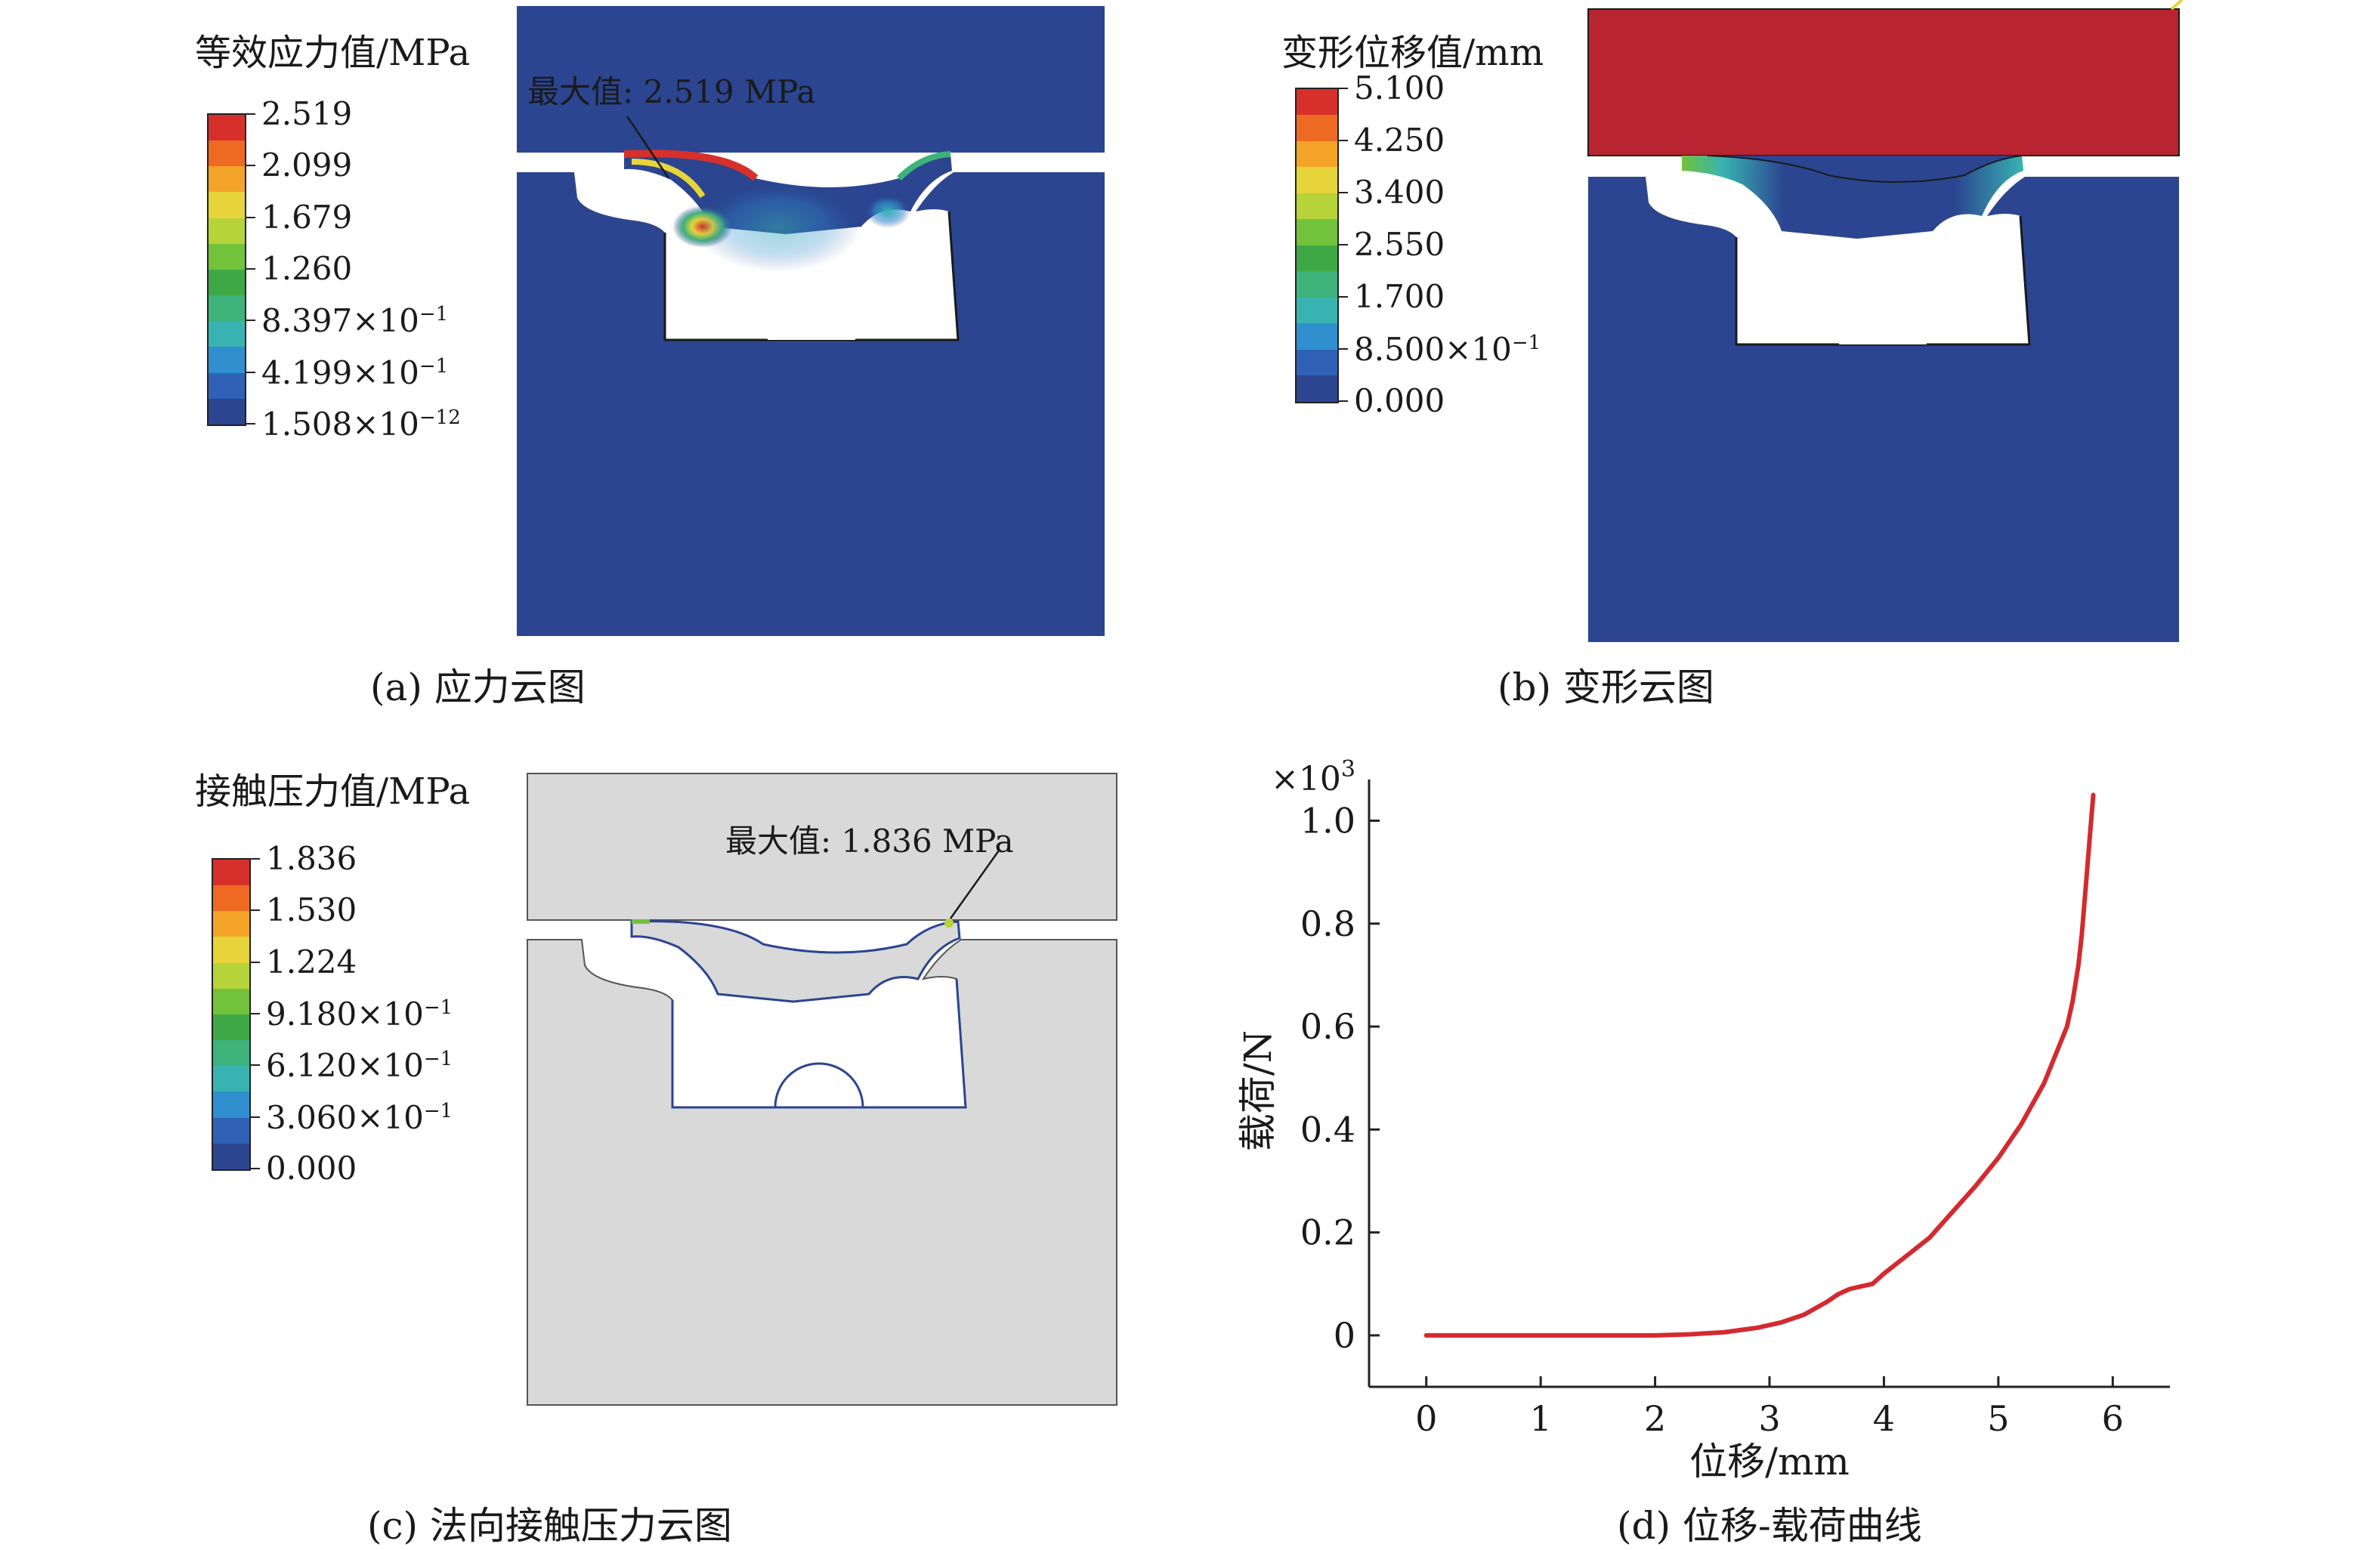 The image size is (2380, 1550). What do you see at coordinates (1759, 1065) in the screenshot?
I see `load-displacement-curve` at bounding box center [1759, 1065].